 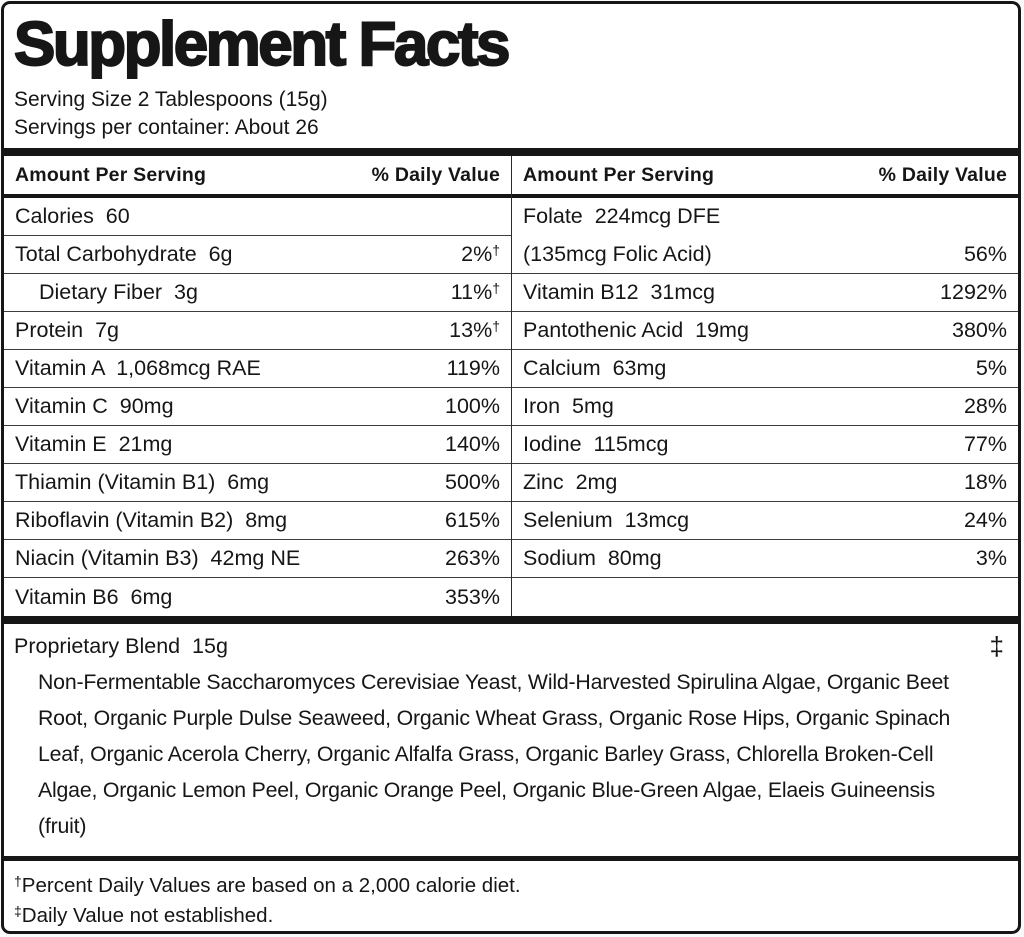 I want to click on servings-per-container: Servings per container: About 26, so click(x=166, y=127).